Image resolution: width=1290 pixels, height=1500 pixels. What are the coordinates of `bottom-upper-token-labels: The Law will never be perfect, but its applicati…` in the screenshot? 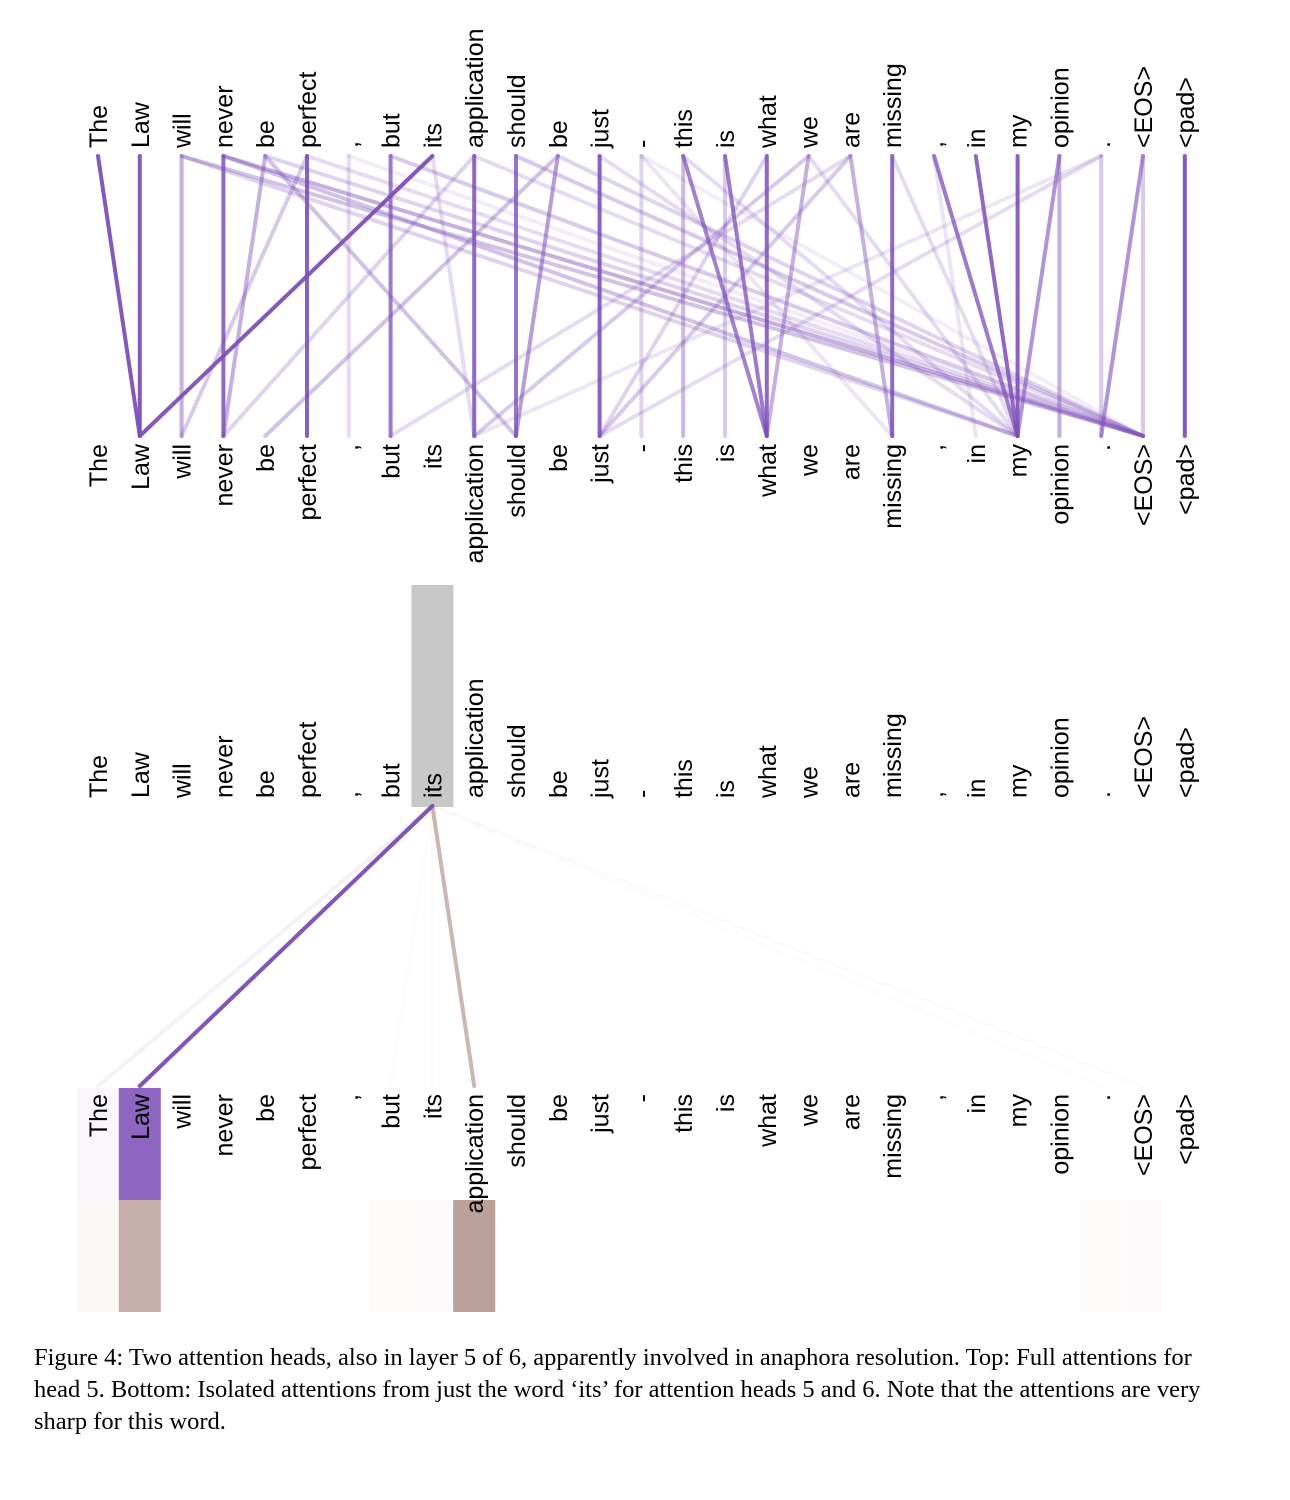 It's located at (642, 738).